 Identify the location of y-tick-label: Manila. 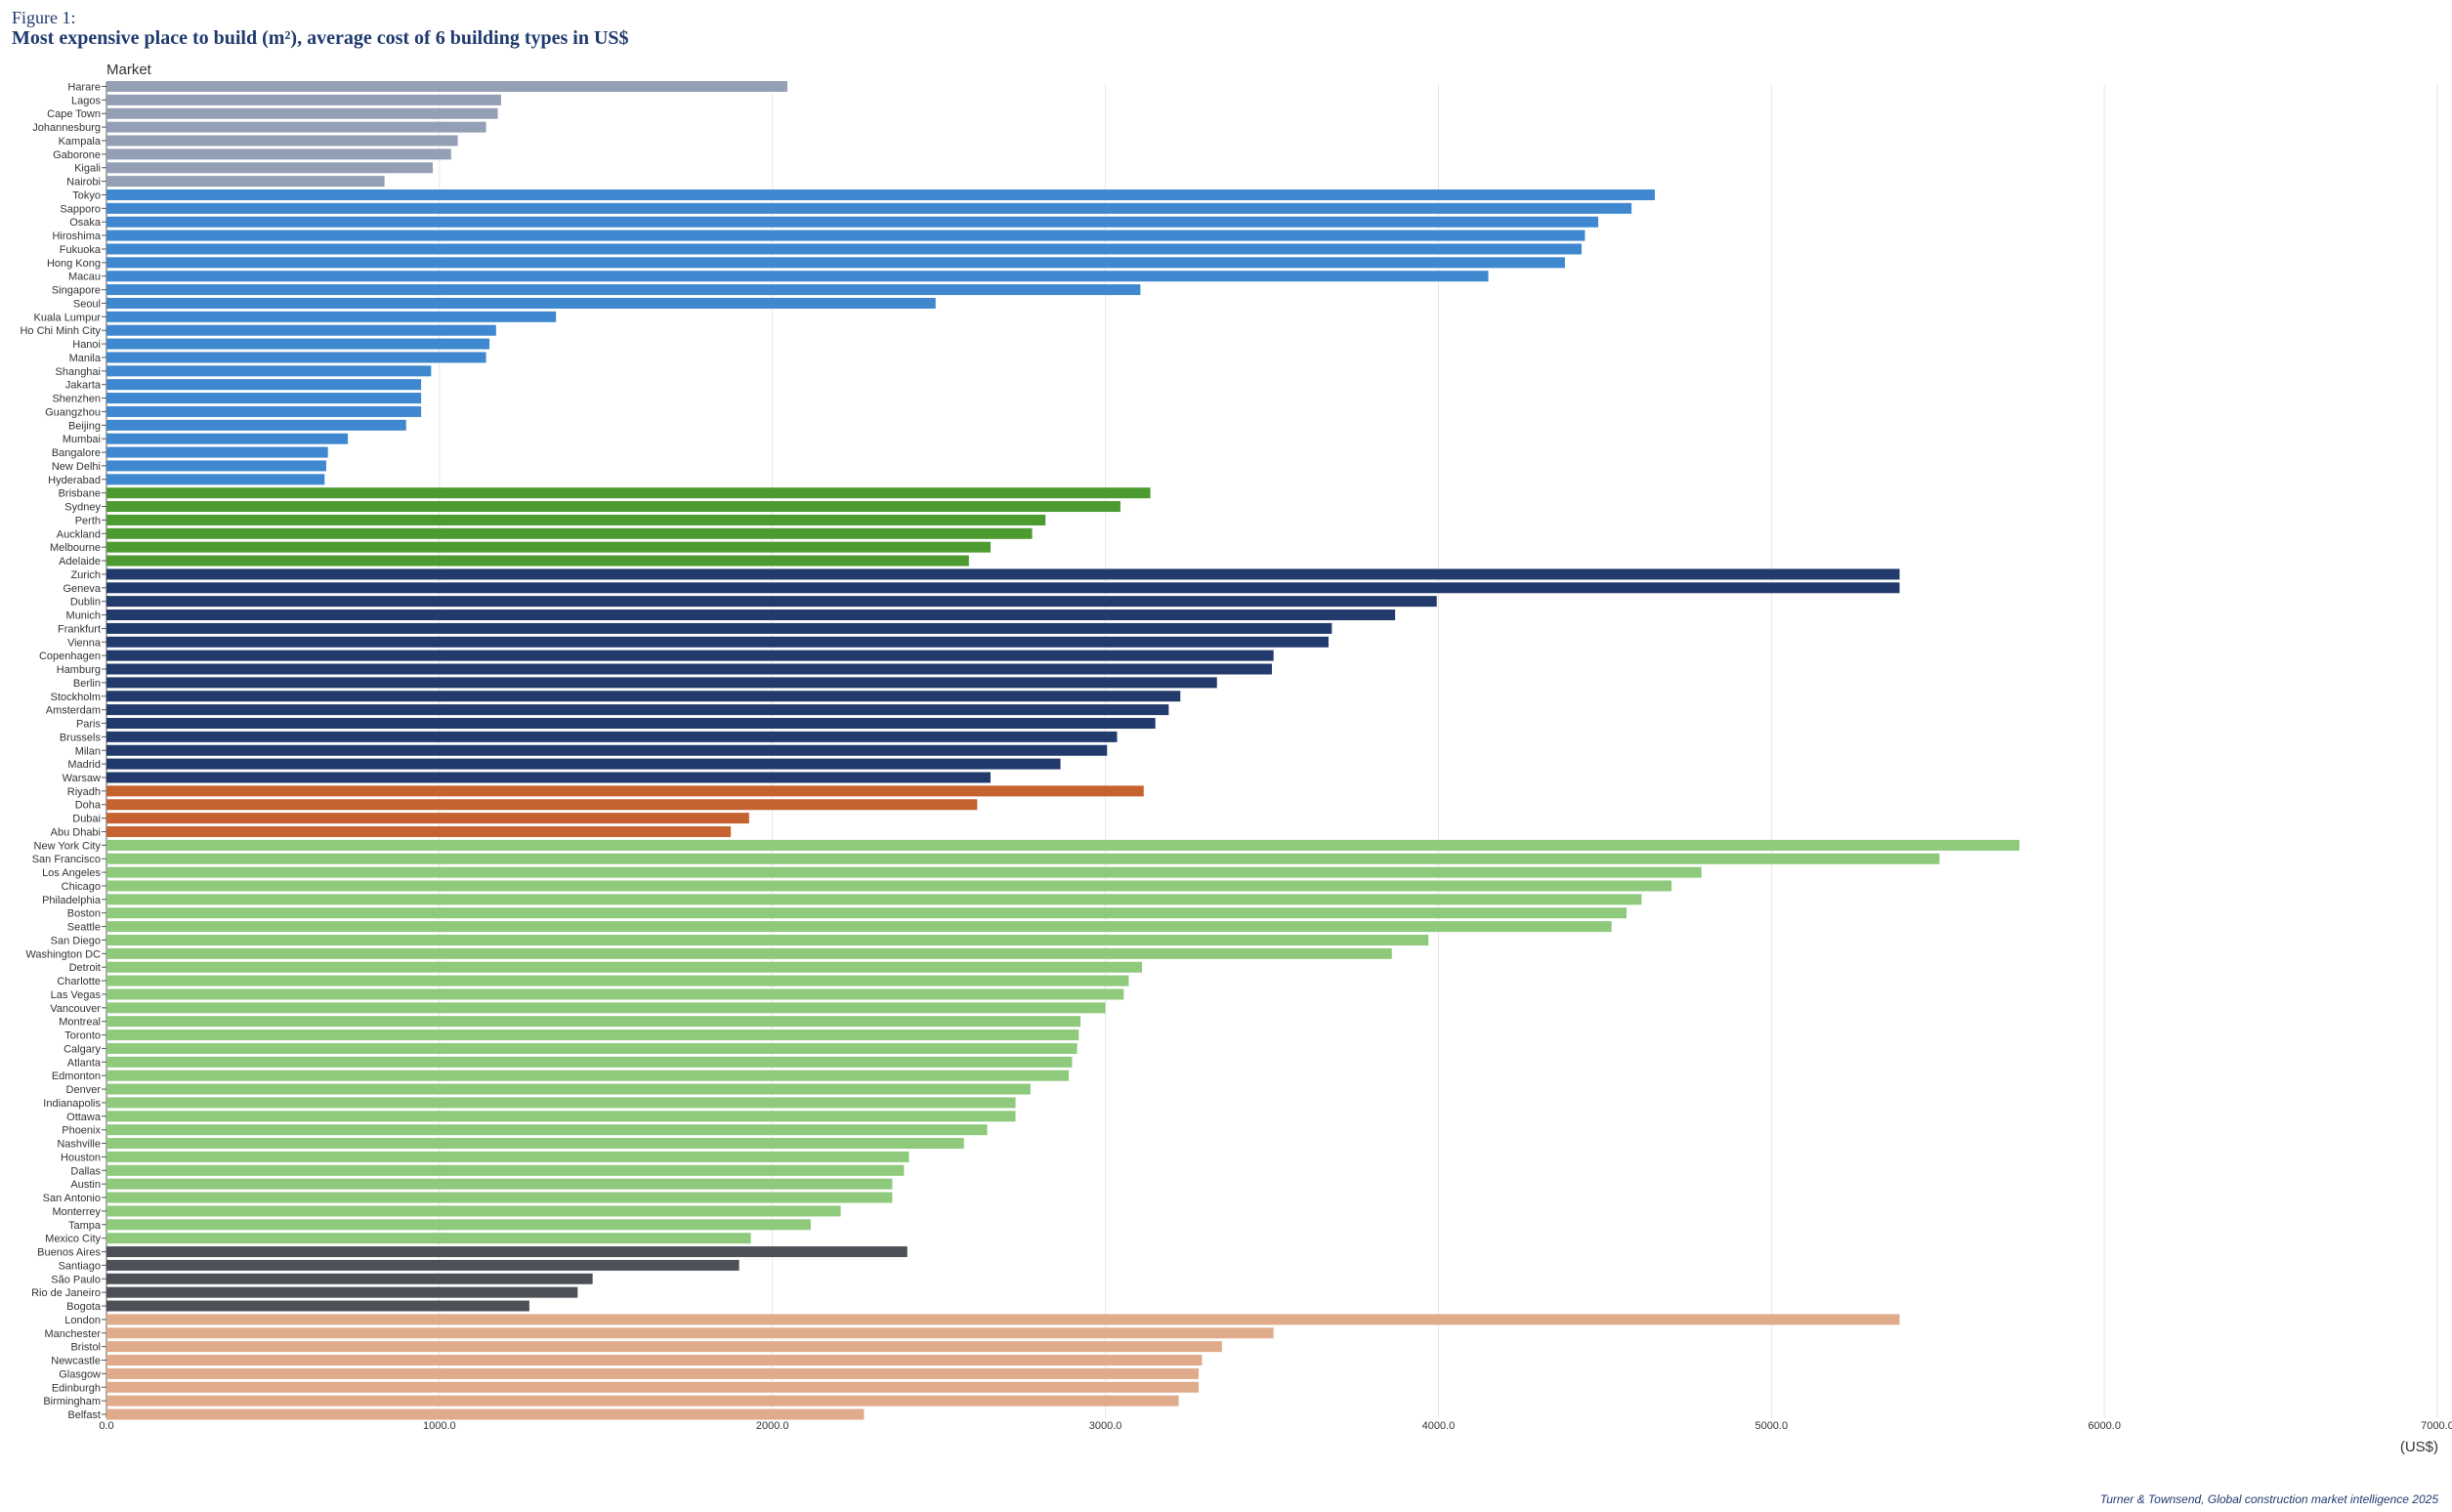
(85, 358).